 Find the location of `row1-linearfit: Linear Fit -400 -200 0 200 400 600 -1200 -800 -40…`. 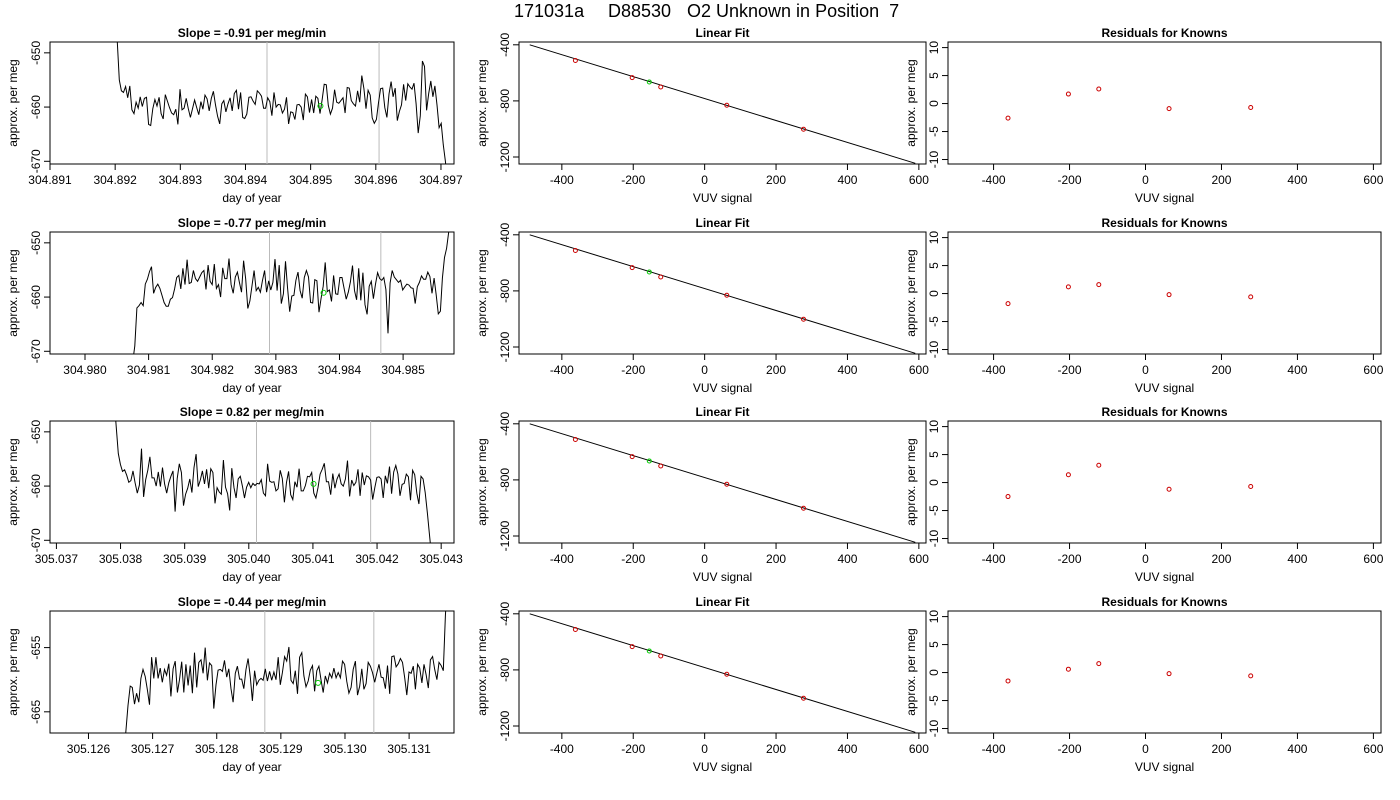

row1-linearfit: Linear Fit -400 -200 0 200 400 600 -1200 -800 -40… is located at coordinates (702, 115).